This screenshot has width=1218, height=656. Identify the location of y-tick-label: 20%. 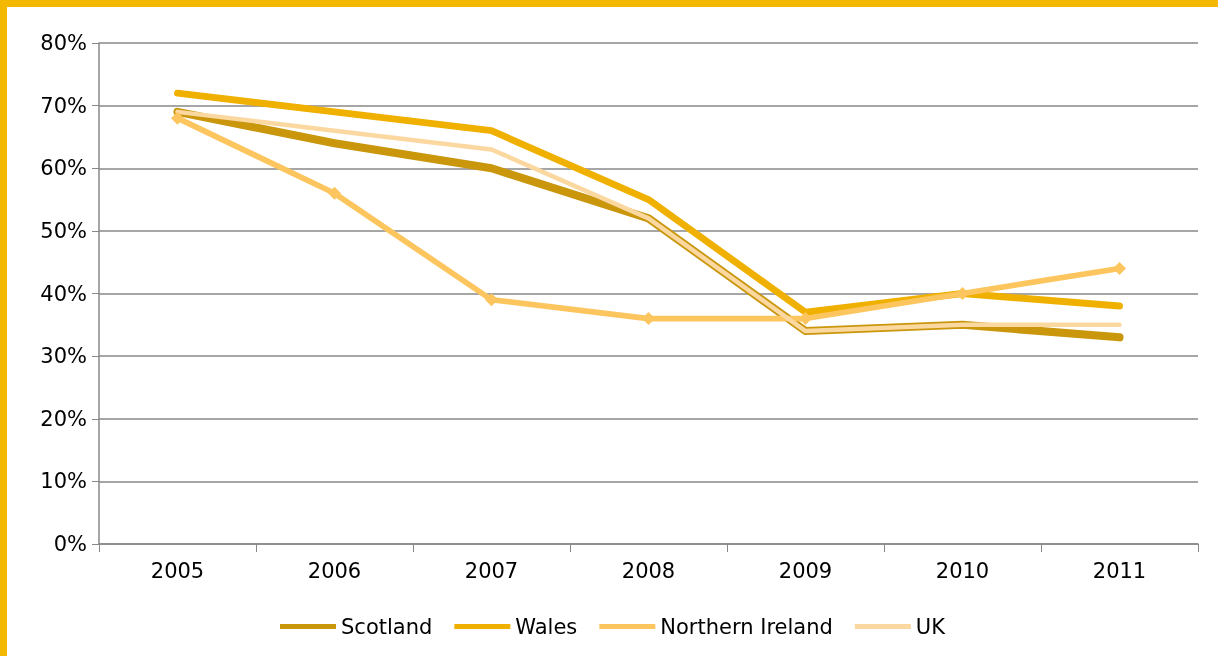
(63, 418).